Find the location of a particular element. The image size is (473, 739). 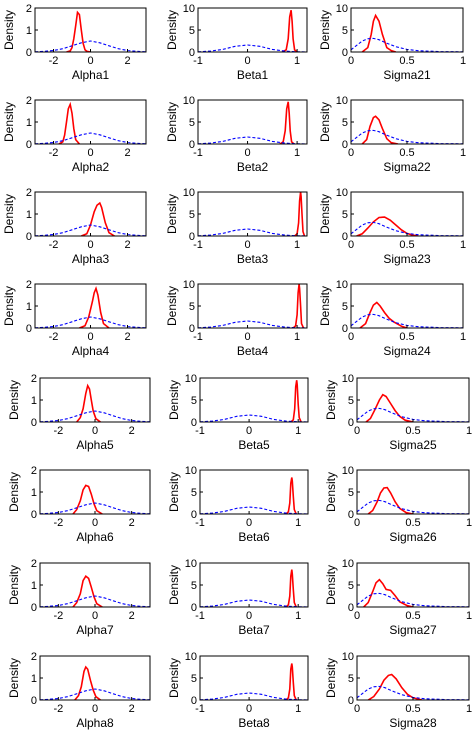

x-axis-label: Sigma26 is located at coordinates (413, 537).